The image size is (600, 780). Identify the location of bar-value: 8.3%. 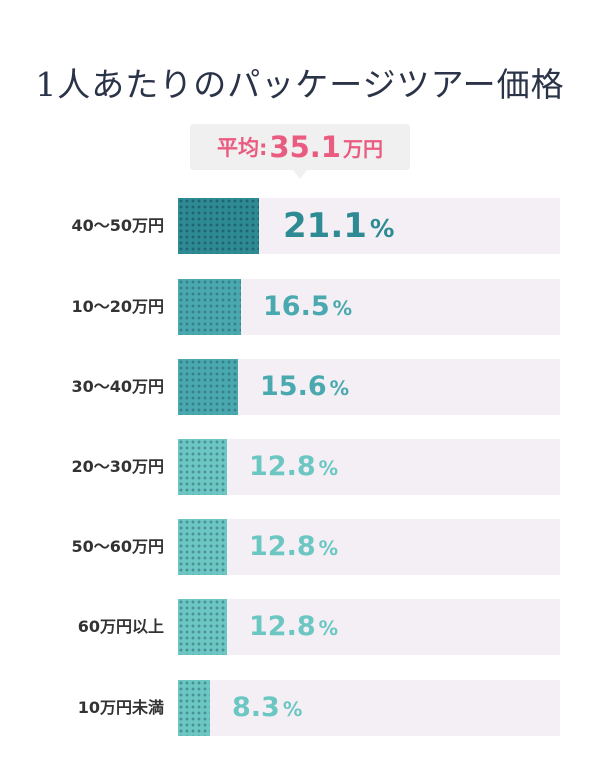
(267, 708).